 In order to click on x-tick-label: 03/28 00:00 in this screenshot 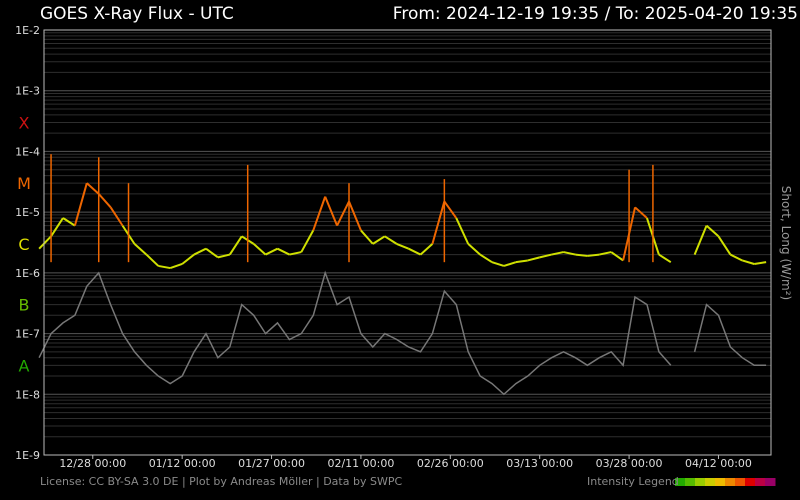, I will do `click(629, 463)`.